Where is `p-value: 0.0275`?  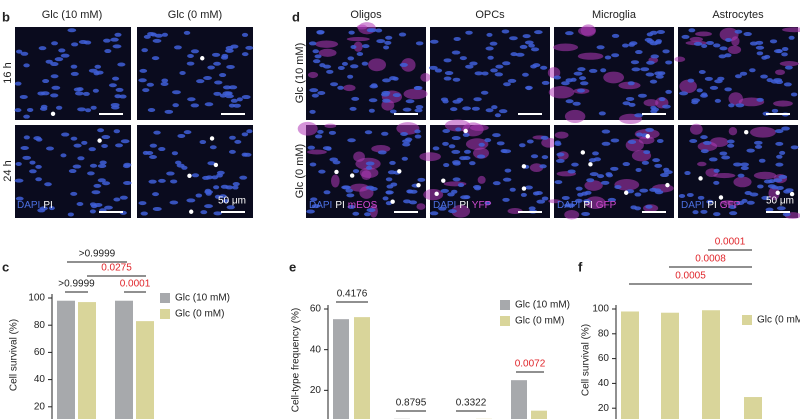 p-value: 0.0275 is located at coordinates (116, 268).